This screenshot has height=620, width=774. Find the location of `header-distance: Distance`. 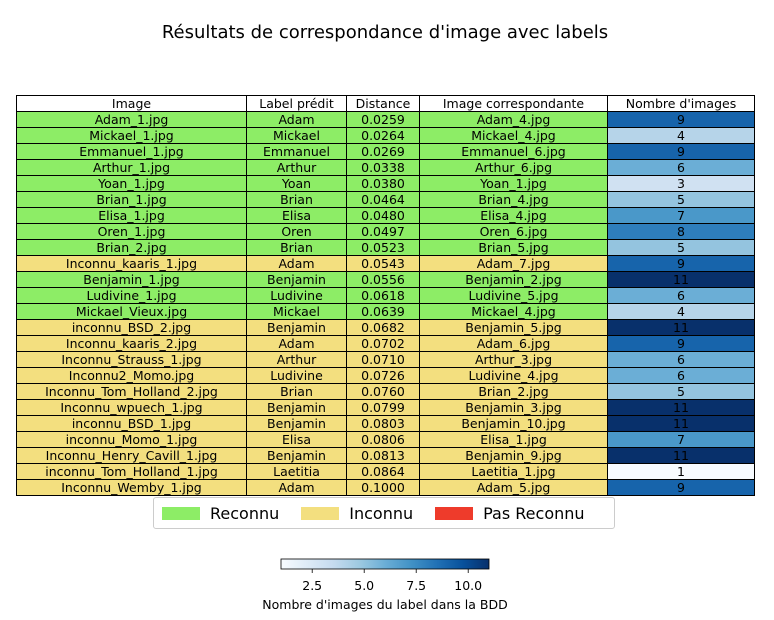

header-distance: Distance is located at coordinates (383, 103).